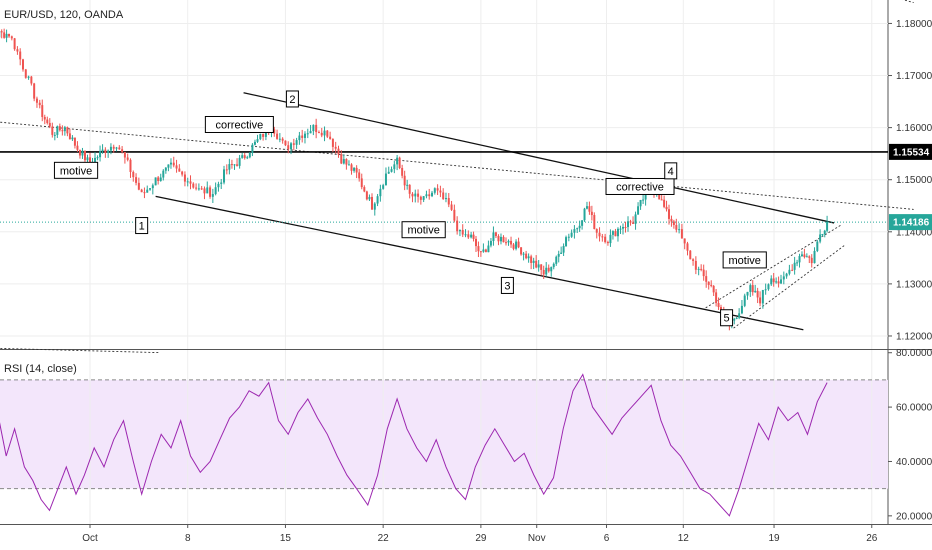 This screenshot has height=550, width=932. What do you see at coordinates (727, 319) in the screenshot?
I see `annotation-text: 5` at bounding box center [727, 319].